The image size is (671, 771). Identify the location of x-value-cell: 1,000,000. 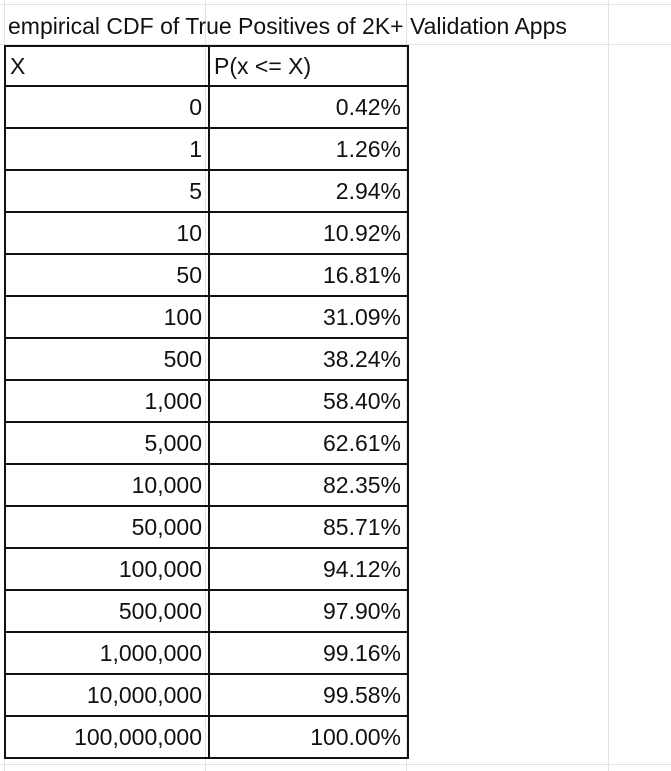
(108, 654).